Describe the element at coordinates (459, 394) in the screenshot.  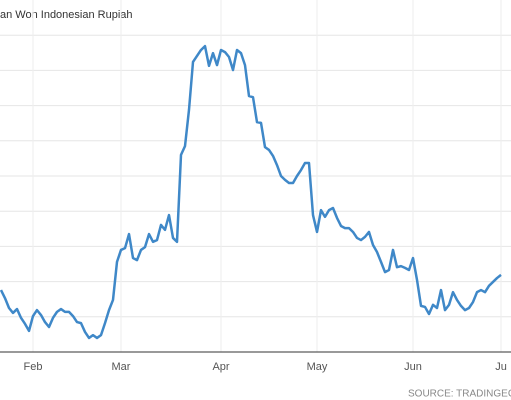
I see `source: SOURCE: TRADINGECON` at that location.